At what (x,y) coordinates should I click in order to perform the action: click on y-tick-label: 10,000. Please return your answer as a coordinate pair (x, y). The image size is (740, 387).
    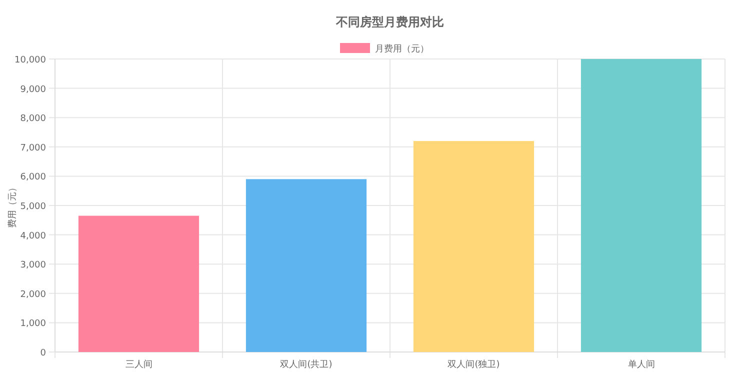
    Looking at the image, I should click on (30, 61).